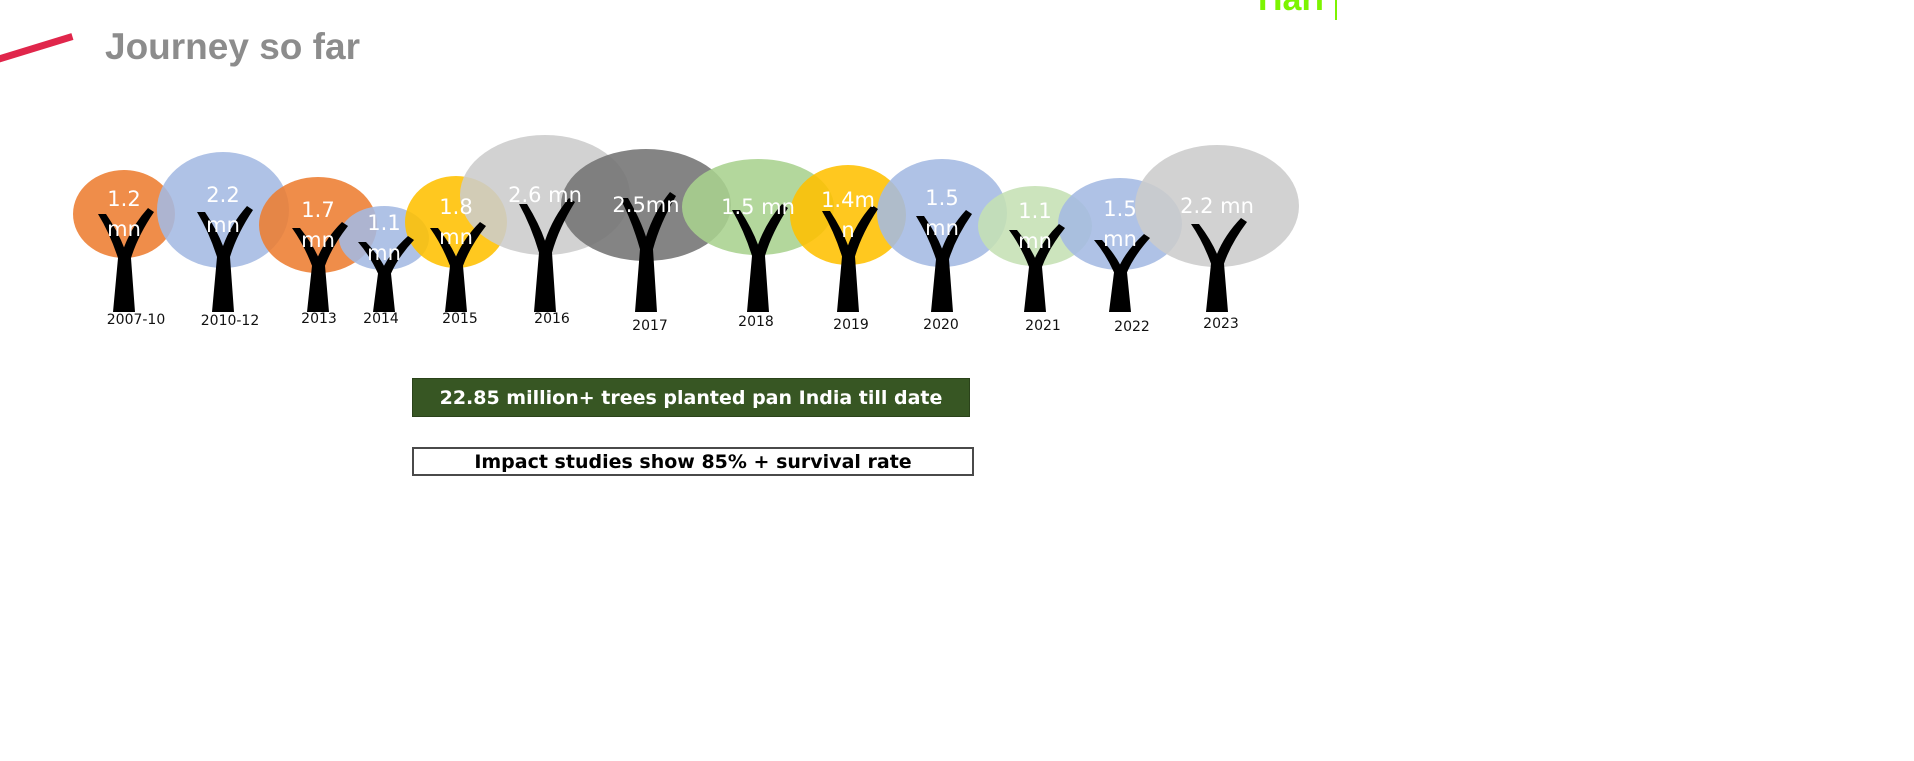 Image resolution: width=1914 pixels, height=761 pixels. What do you see at coordinates (1221, 324) in the screenshot?
I see `year-label-2023: 2023` at bounding box center [1221, 324].